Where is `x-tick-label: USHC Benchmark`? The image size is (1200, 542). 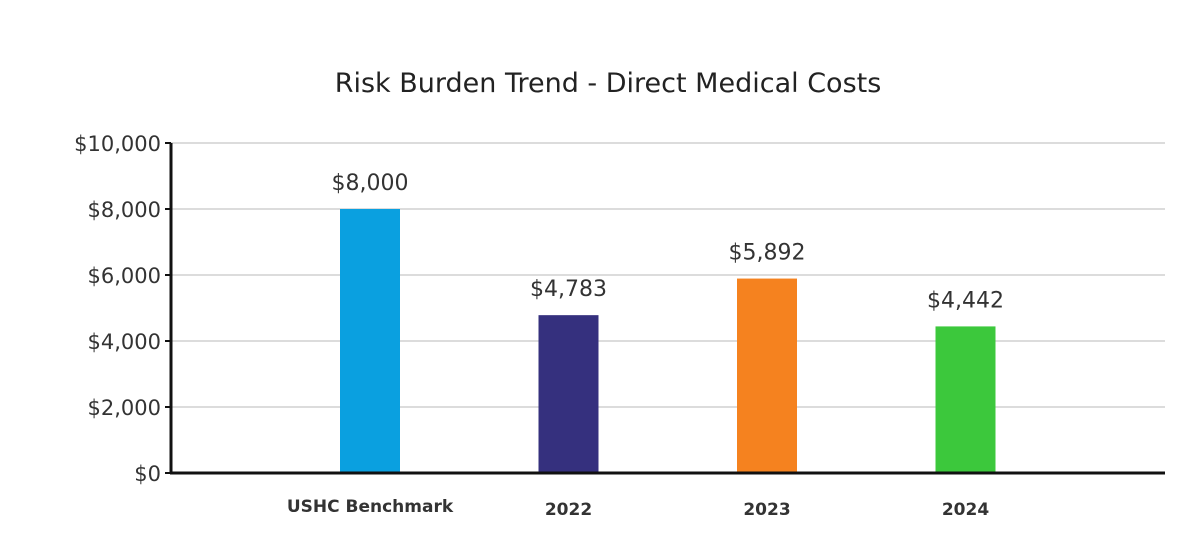 x-tick-label: USHC Benchmark is located at coordinates (370, 507).